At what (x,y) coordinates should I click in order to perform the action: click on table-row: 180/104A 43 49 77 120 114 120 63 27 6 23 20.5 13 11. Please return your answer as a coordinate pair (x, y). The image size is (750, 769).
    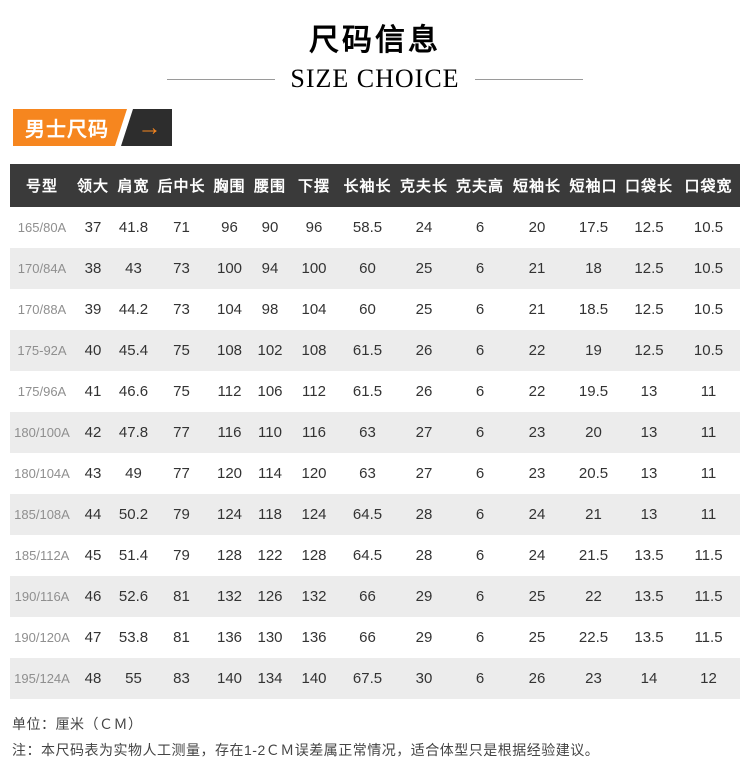
    Looking at the image, I should click on (375, 473).